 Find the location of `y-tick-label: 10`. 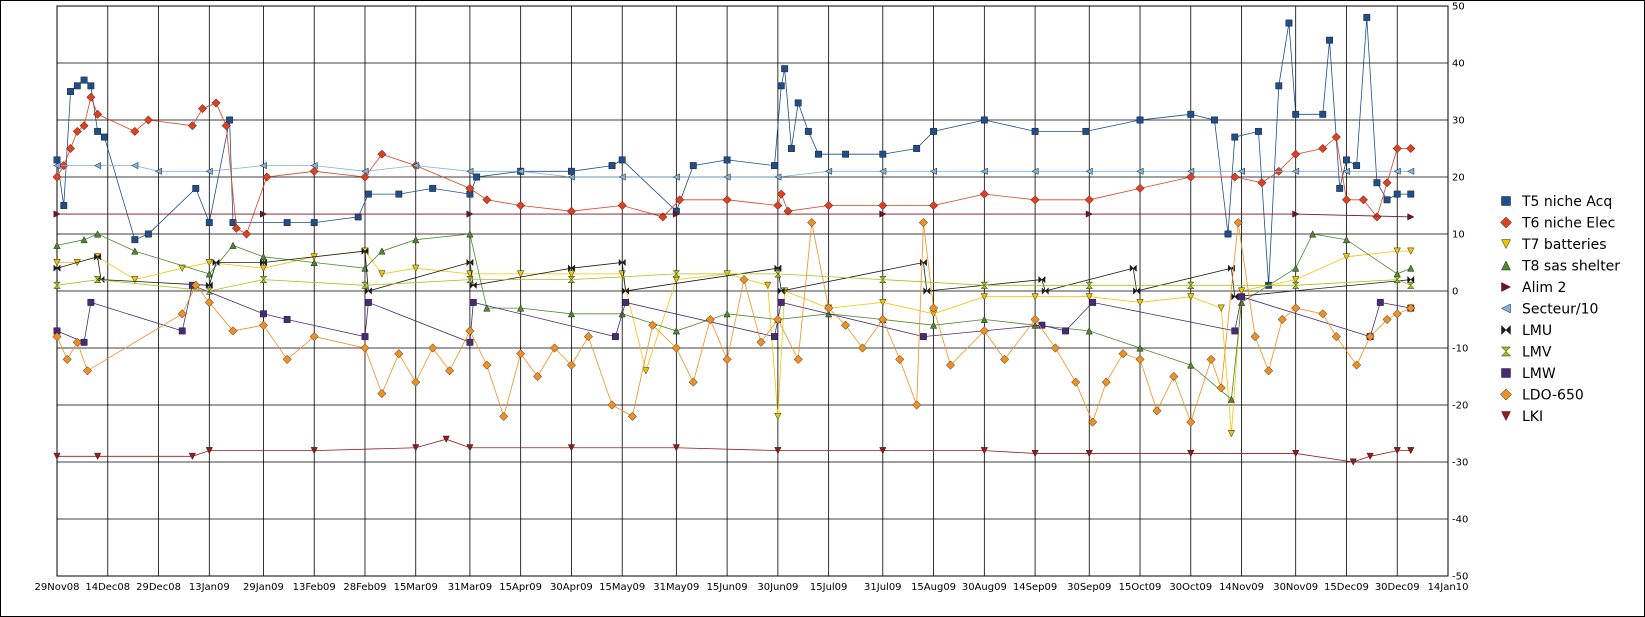

y-tick-label: 10 is located at coordinates (1458, 235).